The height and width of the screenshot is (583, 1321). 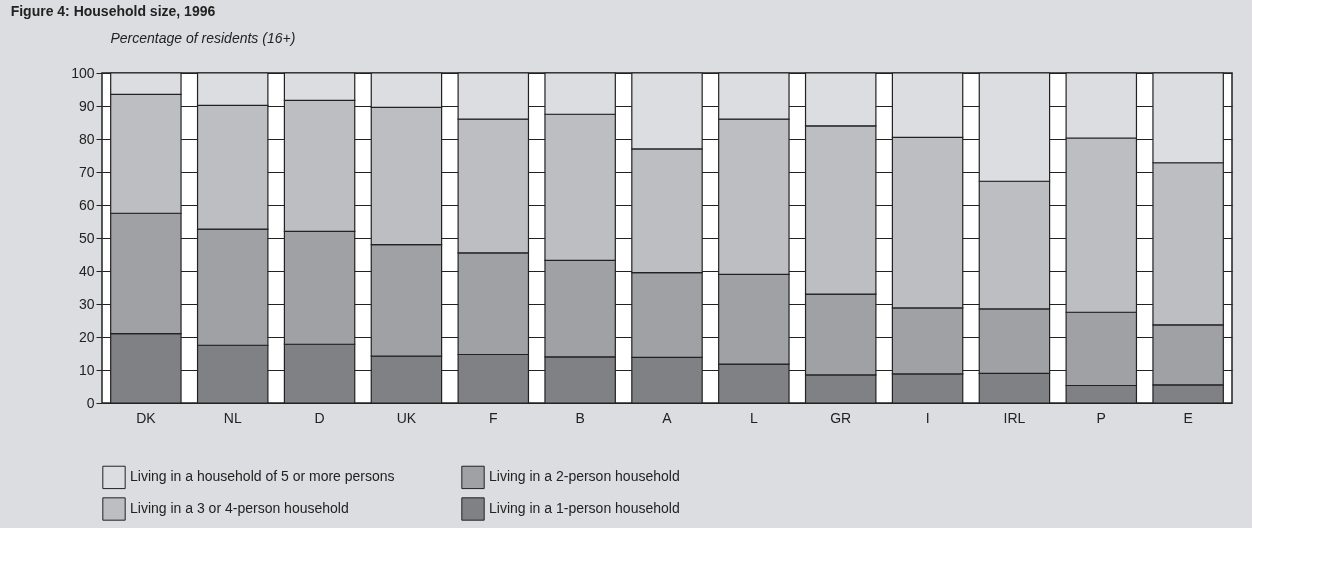 I want to click on y-tick-label: 40, so click(x=86, y=270).